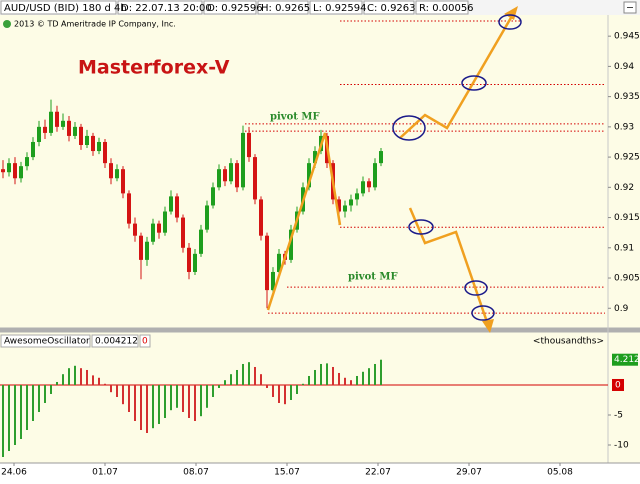 The image size is (640, 484). I want to click on y-tick-label: 0.93, so click(624, 127).